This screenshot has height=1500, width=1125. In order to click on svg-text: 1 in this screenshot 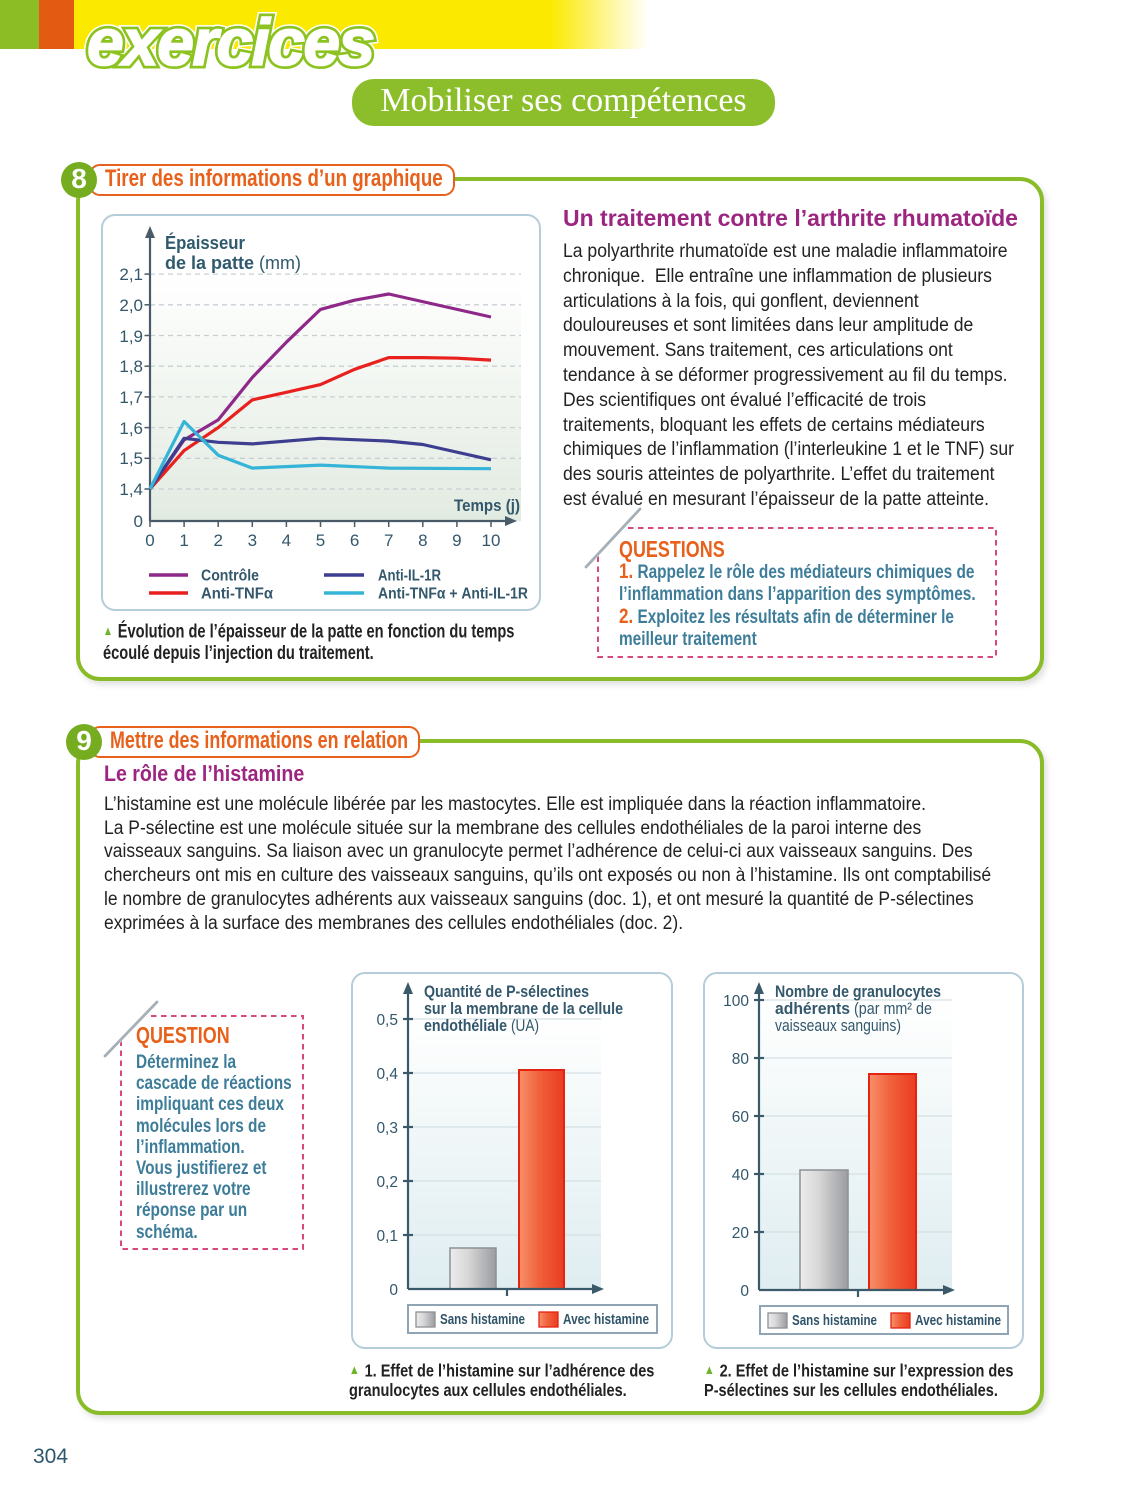, I will do `click(183, 540)`.